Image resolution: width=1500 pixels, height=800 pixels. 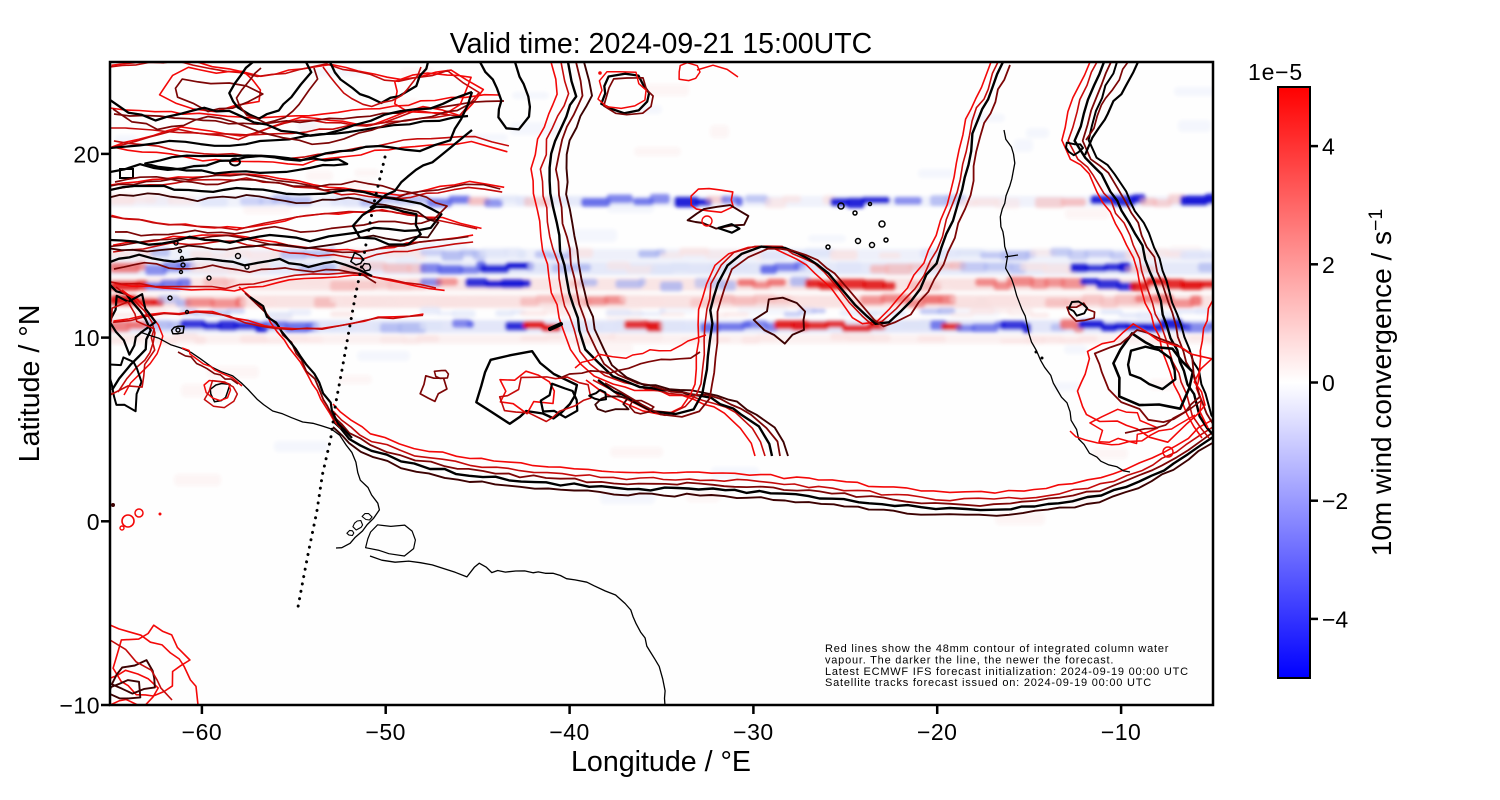 What do you see at coordinates (753, 732) in the screenshot?
I see `svg-text: −30` at bounding box center [753, 732].